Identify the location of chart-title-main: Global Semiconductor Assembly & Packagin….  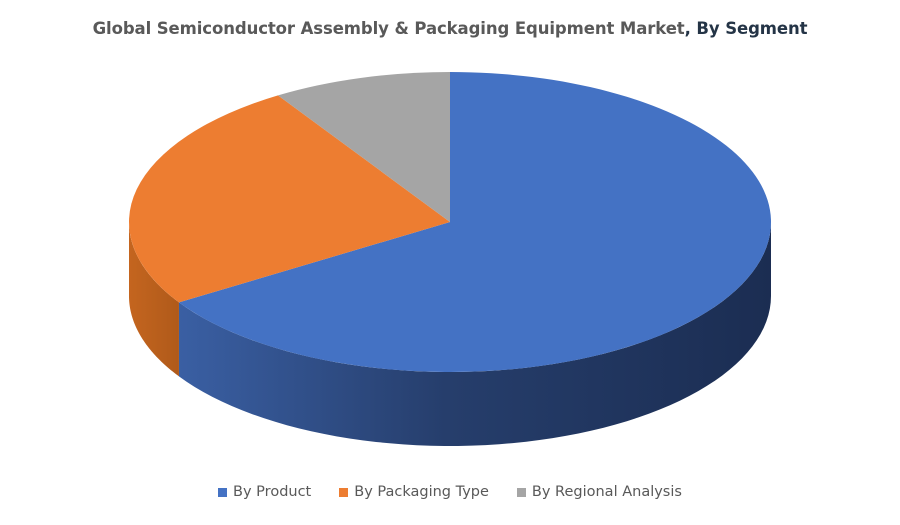
(388, 28).